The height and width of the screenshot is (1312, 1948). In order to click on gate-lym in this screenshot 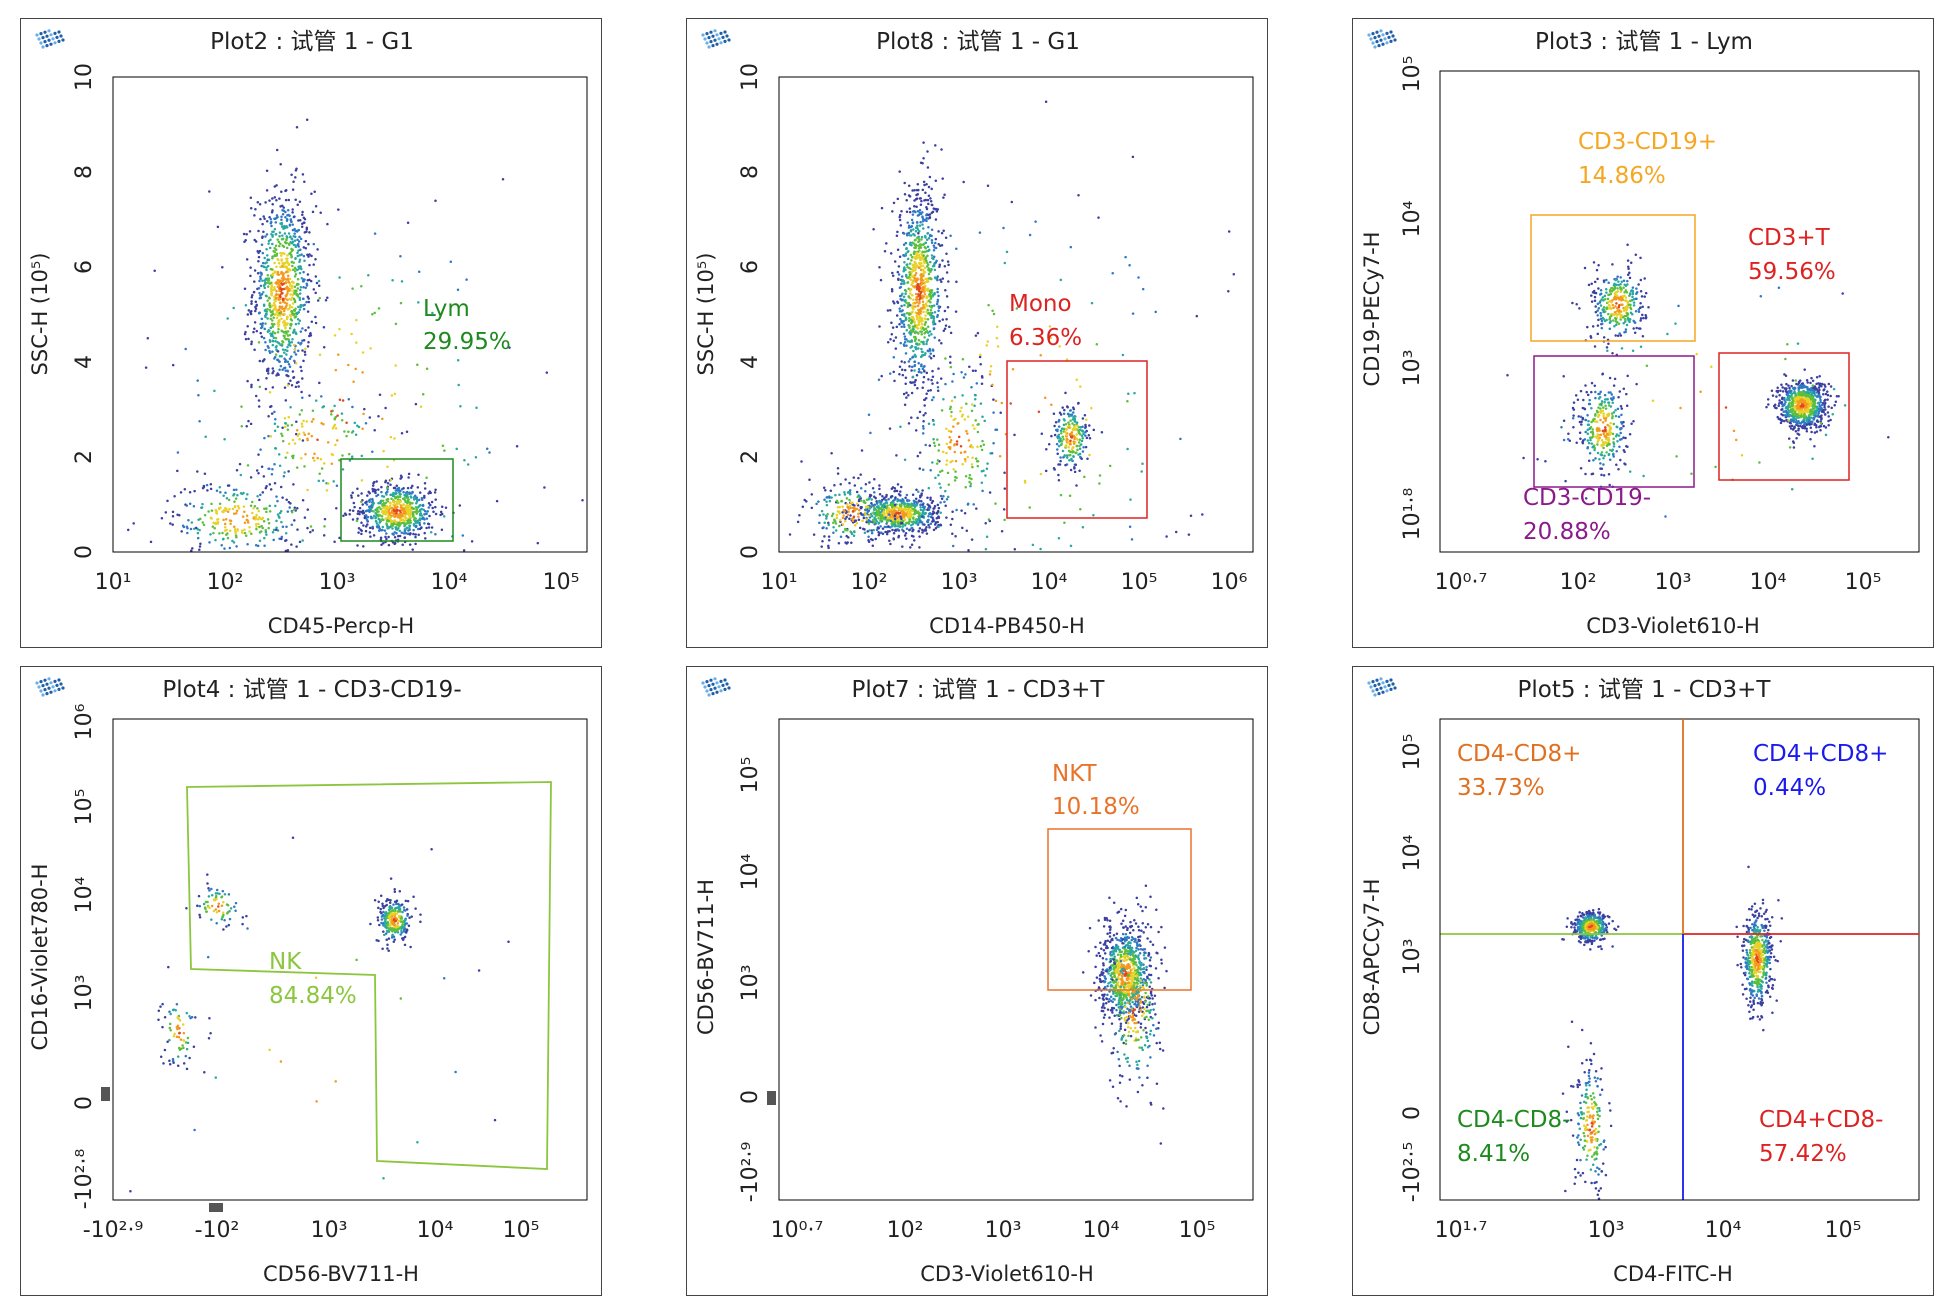, I will do `click(397, 500)`.